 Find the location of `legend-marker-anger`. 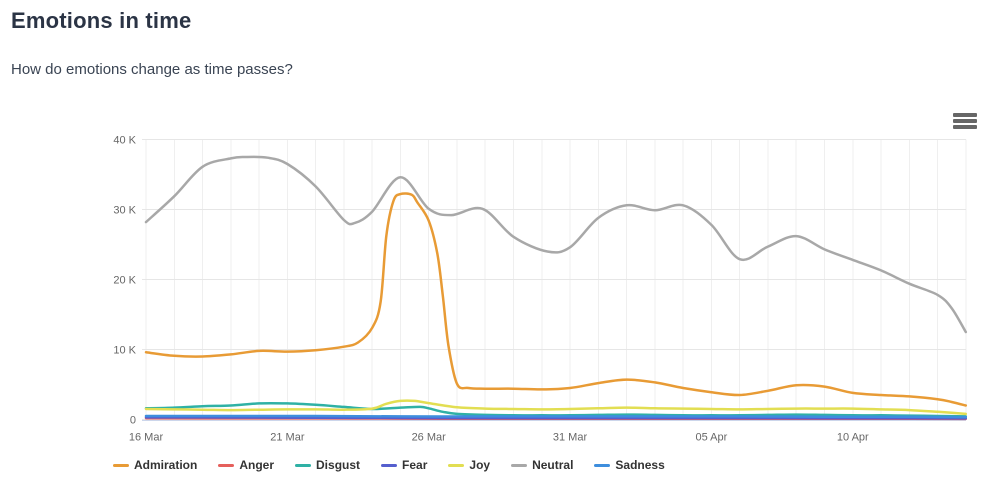

legend-marker-anger is located at coordinates (226, 465).